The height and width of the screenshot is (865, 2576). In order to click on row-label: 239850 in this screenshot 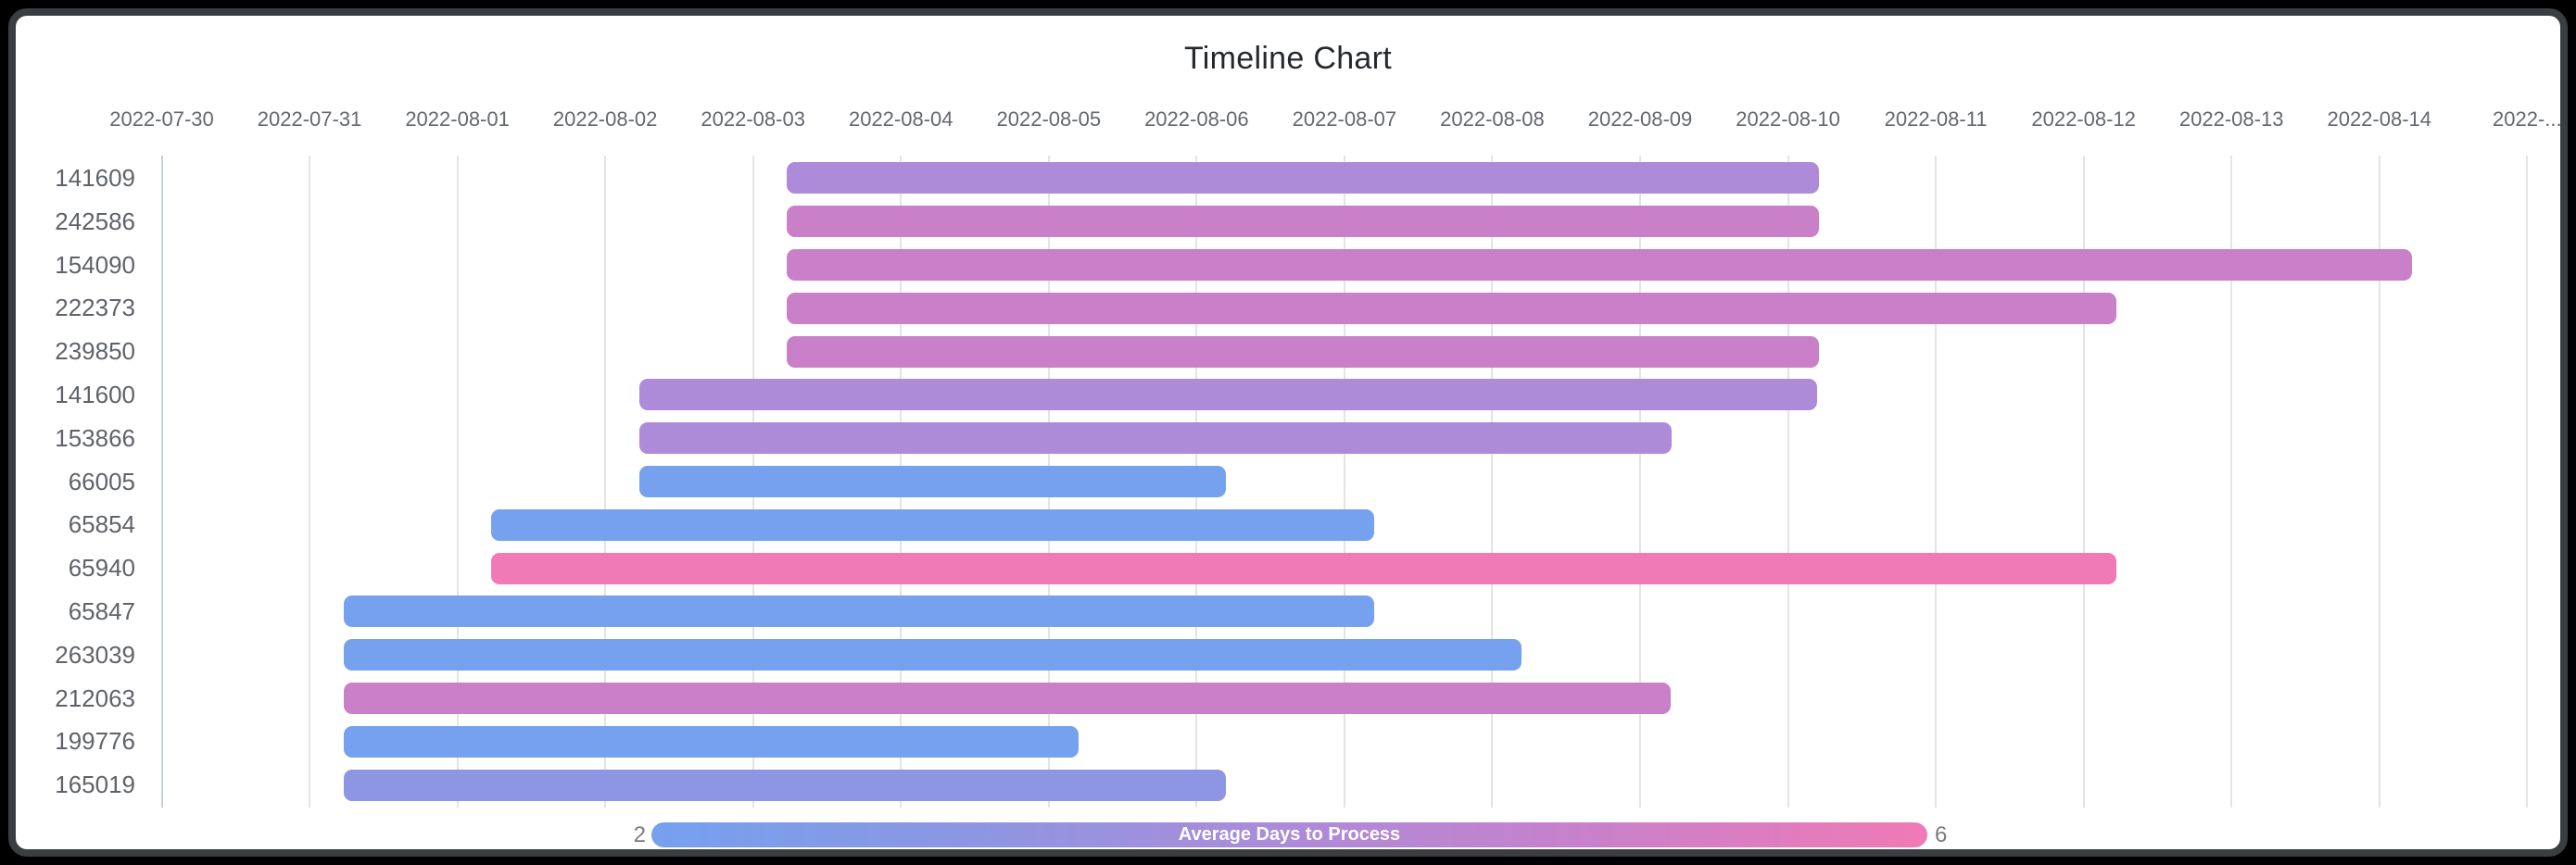, I will do `click(95, 351)`.